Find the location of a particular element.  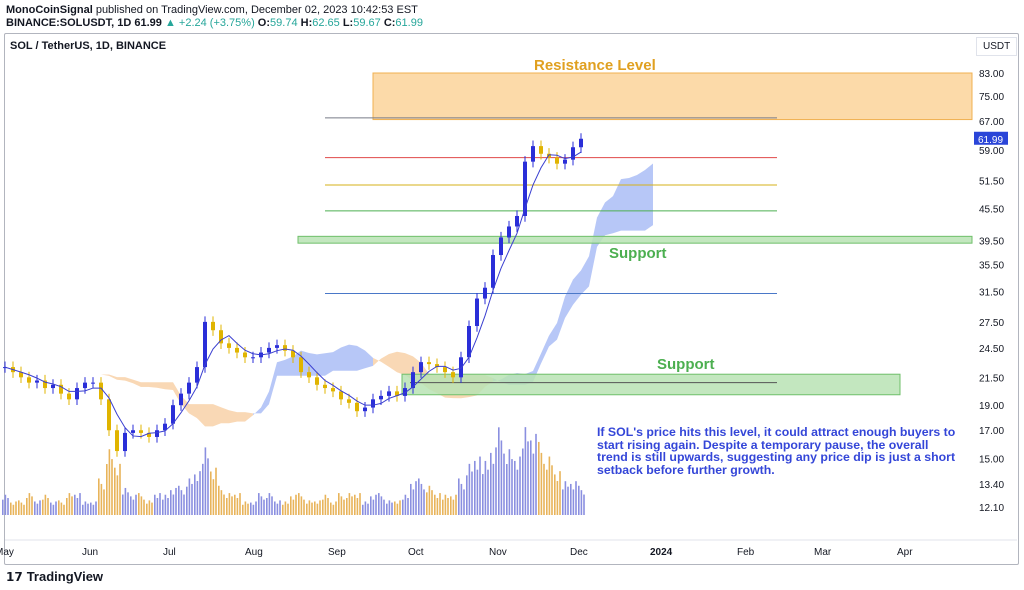

h-label: H: is located at coordinates (306, 23).